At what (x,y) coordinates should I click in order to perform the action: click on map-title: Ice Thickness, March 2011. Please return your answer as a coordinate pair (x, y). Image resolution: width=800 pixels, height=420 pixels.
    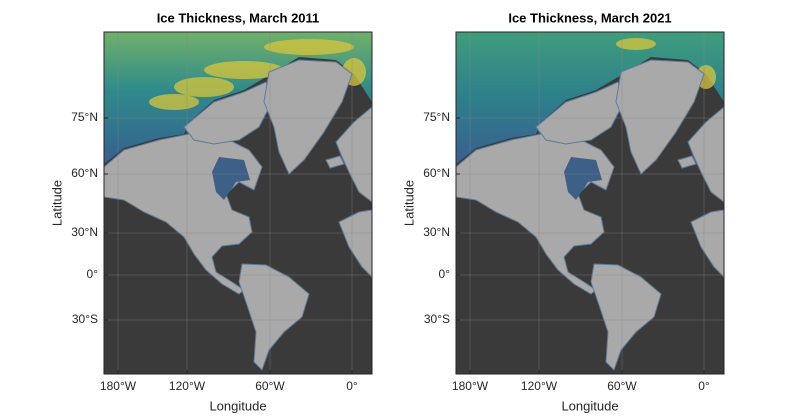
    Looking at the image, I should click on (238, 17).